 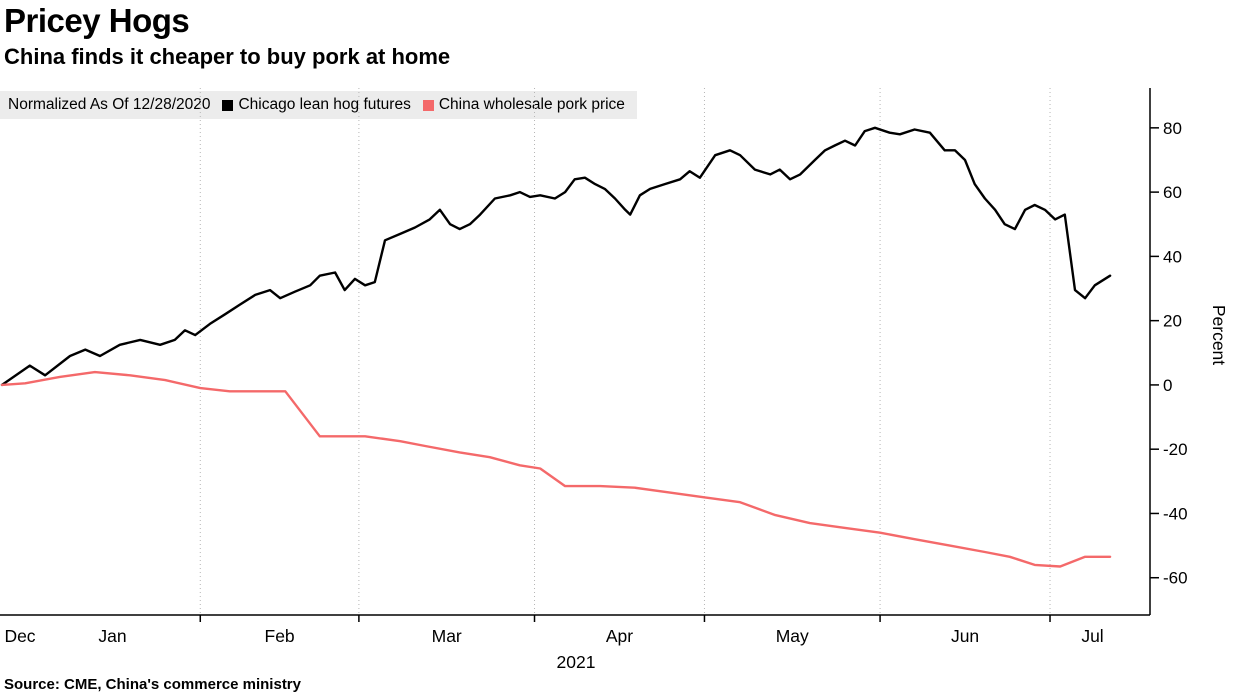 What do you see at coordinates (112, 636) in the screenshot?
I see `x-tick-label: Jan` at bounding box center [112, 636].